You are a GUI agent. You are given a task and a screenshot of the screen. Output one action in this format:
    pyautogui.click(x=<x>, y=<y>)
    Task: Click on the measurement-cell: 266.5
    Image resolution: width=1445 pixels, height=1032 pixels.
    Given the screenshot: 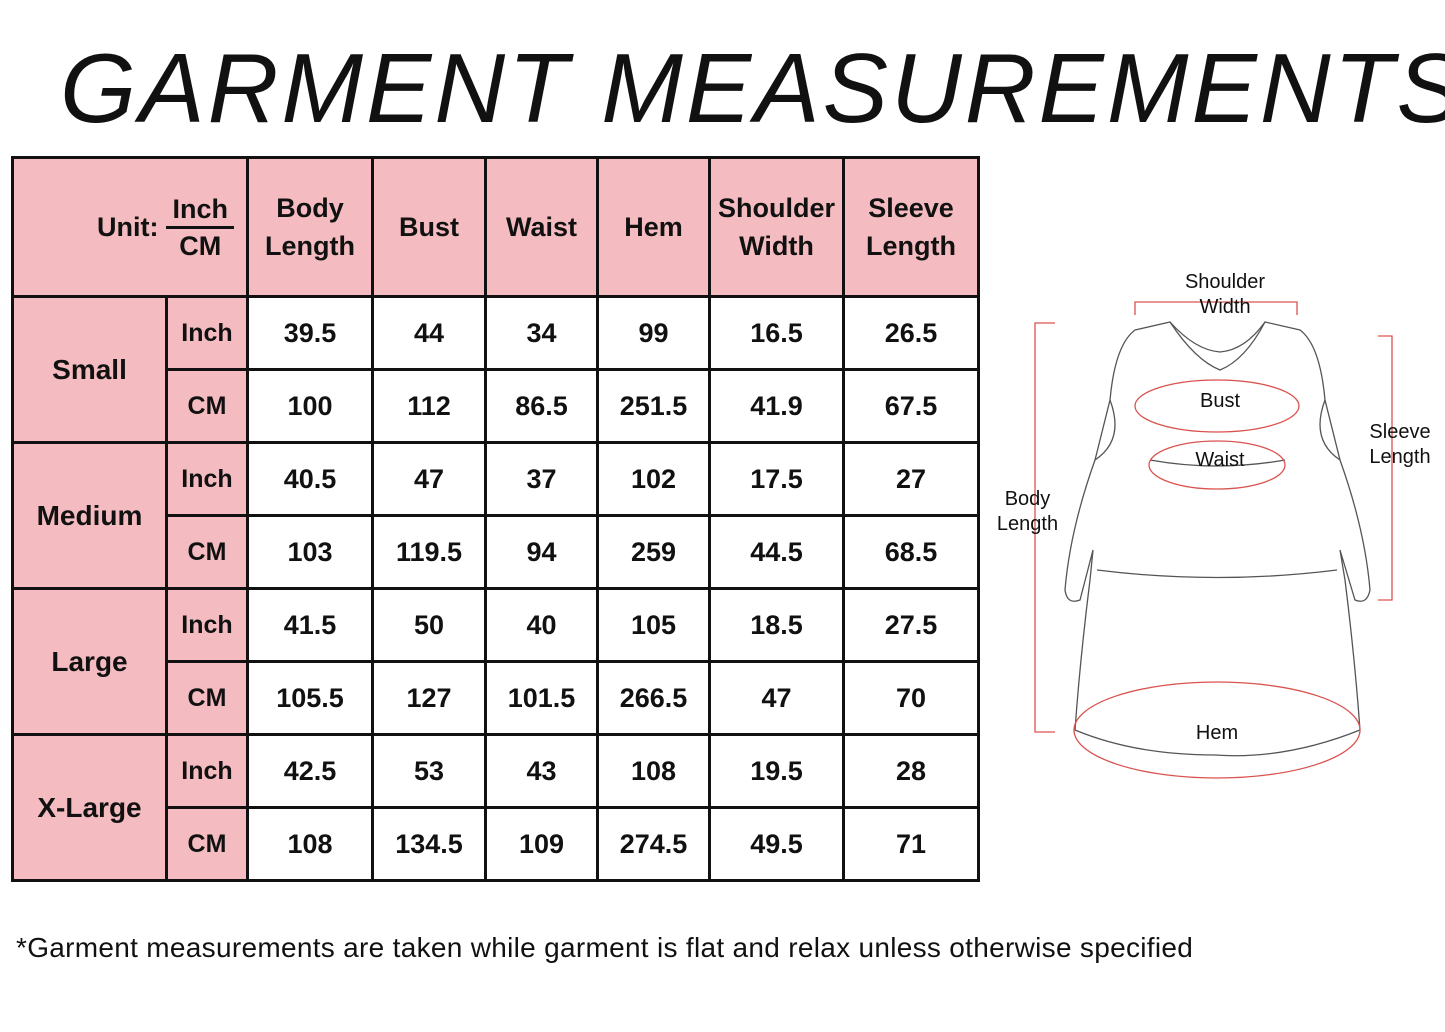 What is the action you would take?
    pyautogui.click(x=653, y=698)
    